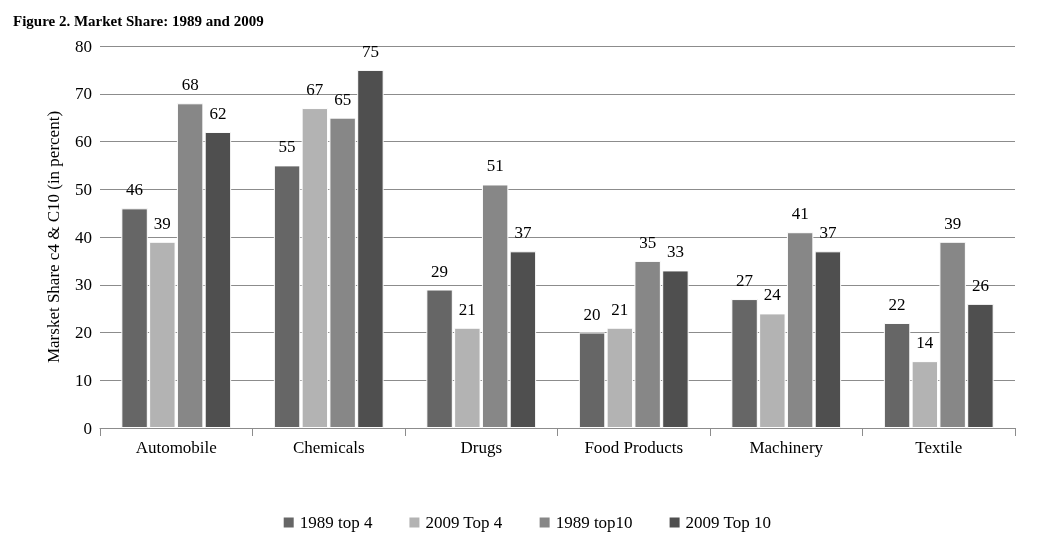 Image resolution: width=1053 pixels, height=546 pixels. I want to click on data-label: 22, so click(897, 304).